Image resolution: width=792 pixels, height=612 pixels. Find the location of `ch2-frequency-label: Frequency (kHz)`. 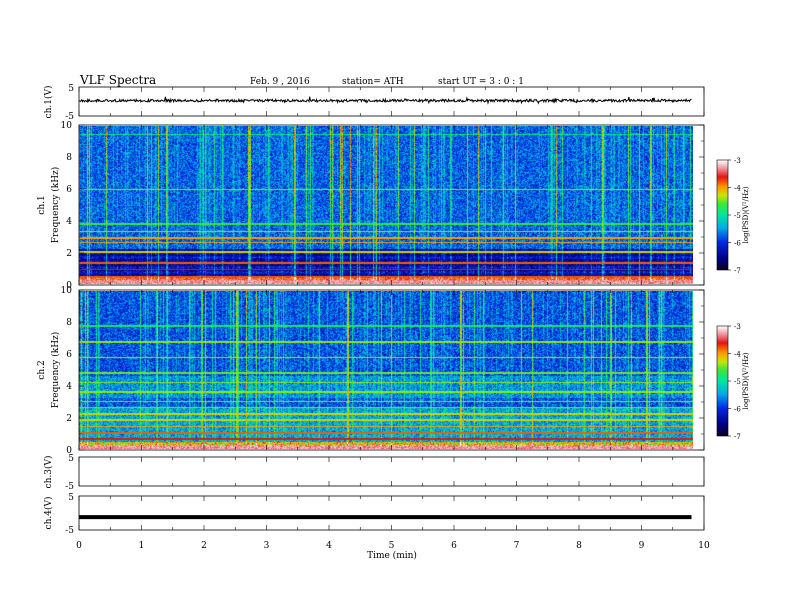

ch2-frequency-label: Frequency (kHz) is located at coordinates (55, 370).